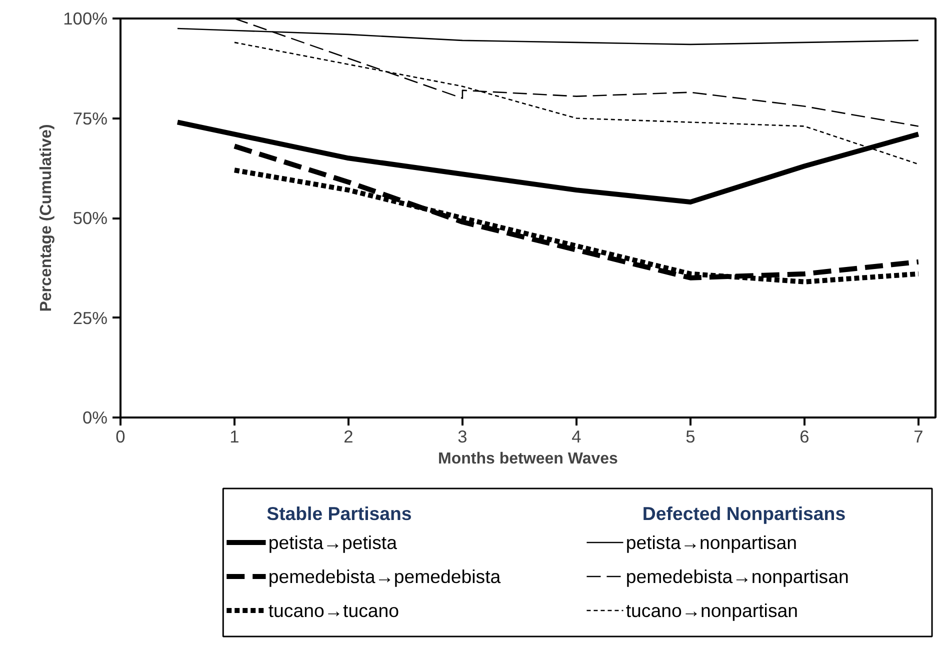 Image resolution: width=937 pixels, height=671 pixels. I want to click on x-tick-label: 0, so click(121, 436).